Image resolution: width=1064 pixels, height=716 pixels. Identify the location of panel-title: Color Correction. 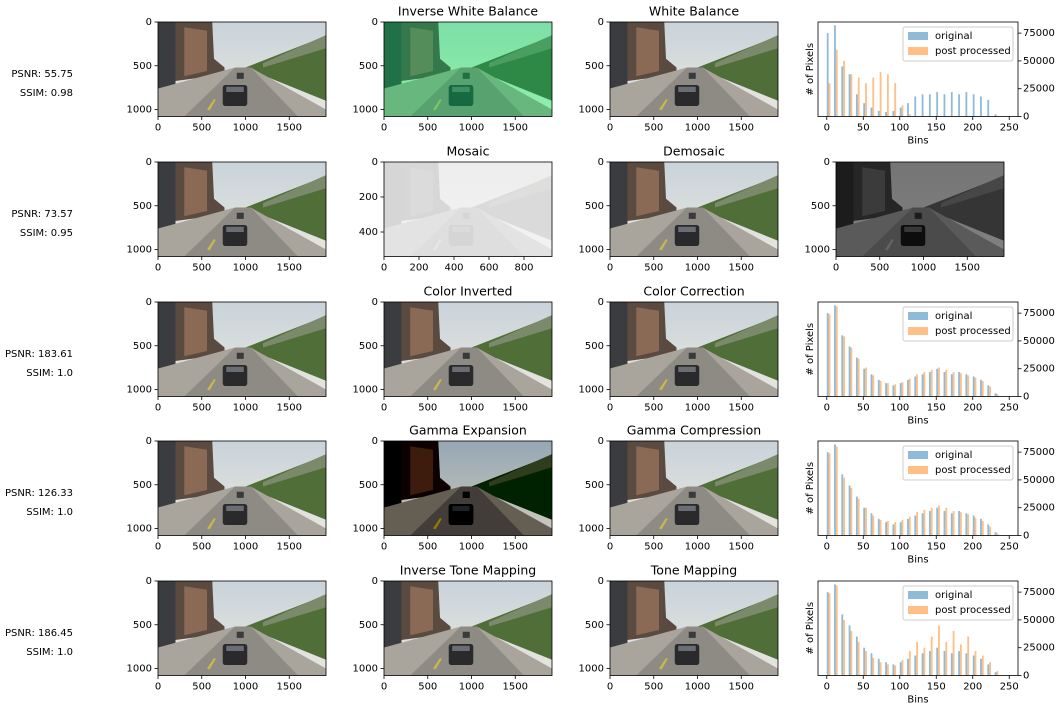
(693, 291).